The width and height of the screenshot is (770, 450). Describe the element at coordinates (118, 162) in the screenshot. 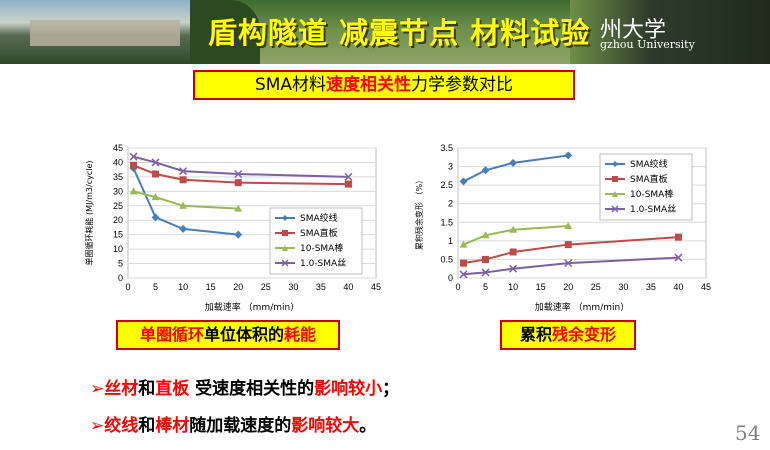

I see `y-tick-label: 40` at that location.